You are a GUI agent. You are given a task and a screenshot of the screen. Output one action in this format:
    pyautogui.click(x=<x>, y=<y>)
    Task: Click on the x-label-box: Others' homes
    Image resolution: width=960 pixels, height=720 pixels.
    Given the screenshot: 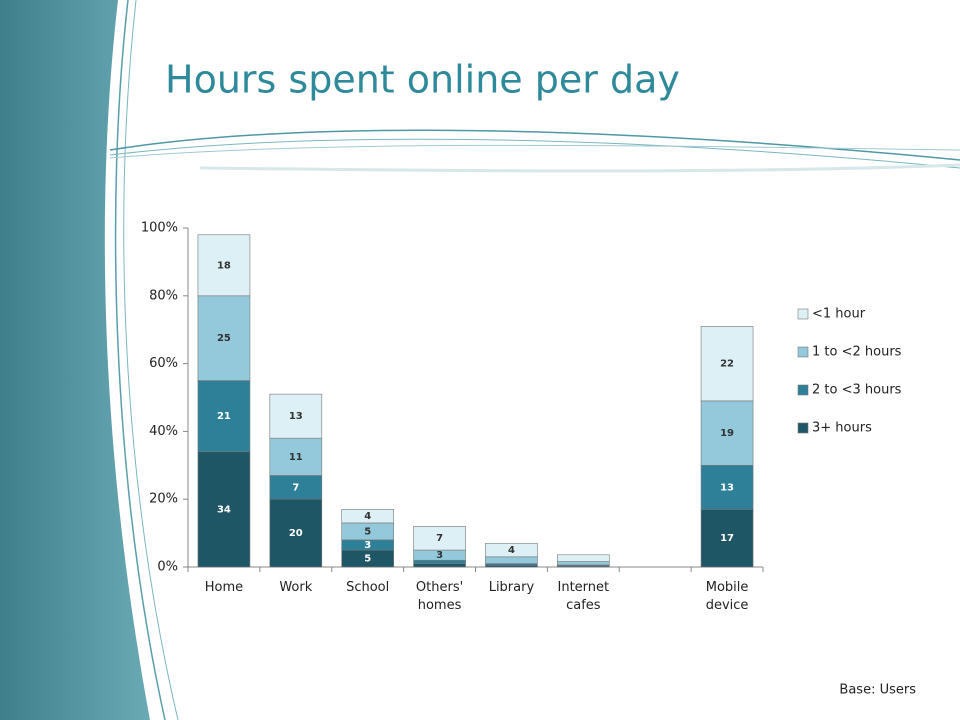 What is the action you would take?
    pyautogui.click(x=439, y=596)
    